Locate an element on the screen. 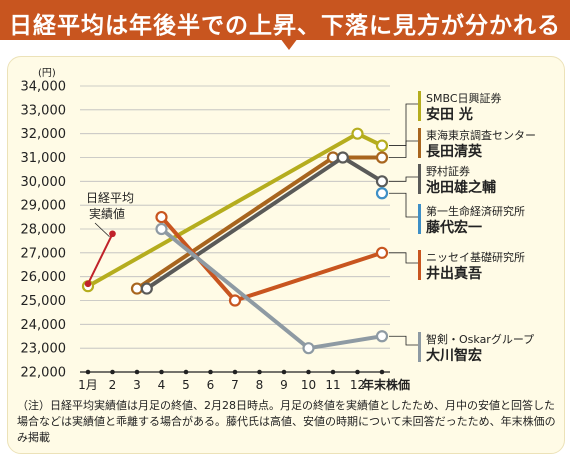 The height and width of the screenshot is (458, 570). analyst-firm: 東海東京調査センター is located at coordinates (481, 135).